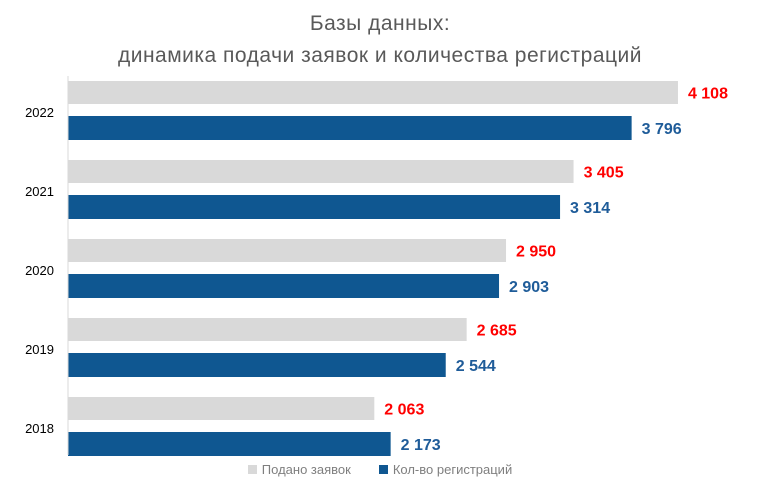 The image size is (760, 492). Describe the element at coordinates (380, 23) in the screenshot. I see `chart-title-line1: Базы данных:` at that location.